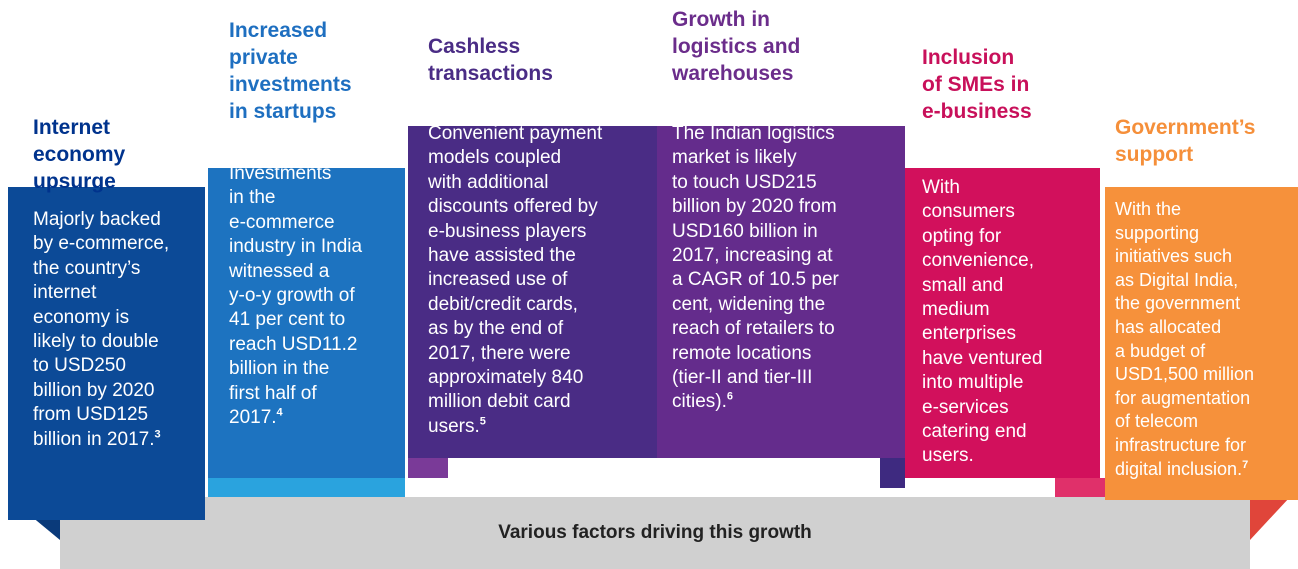  I want to click on body-text: cent, widening the, so click(749, 304).